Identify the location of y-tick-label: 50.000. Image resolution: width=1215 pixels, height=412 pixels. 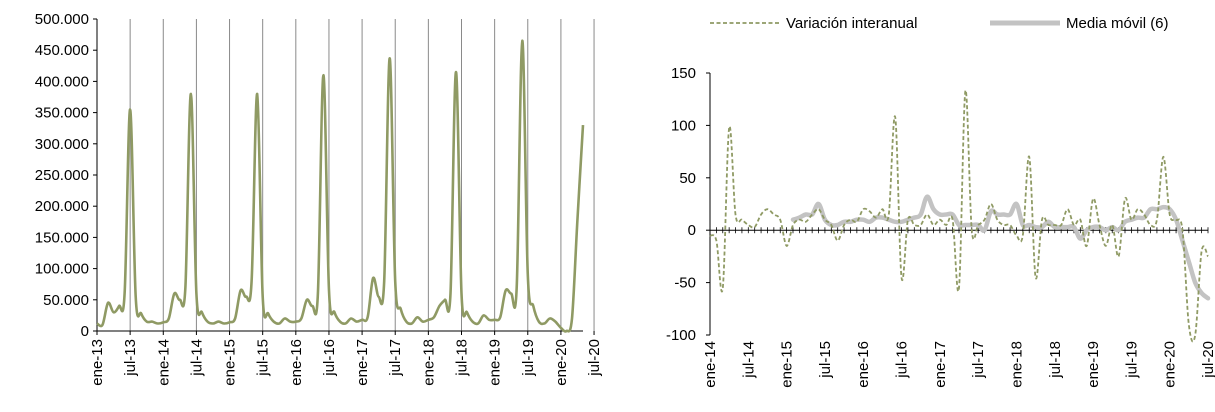
(66, 300).